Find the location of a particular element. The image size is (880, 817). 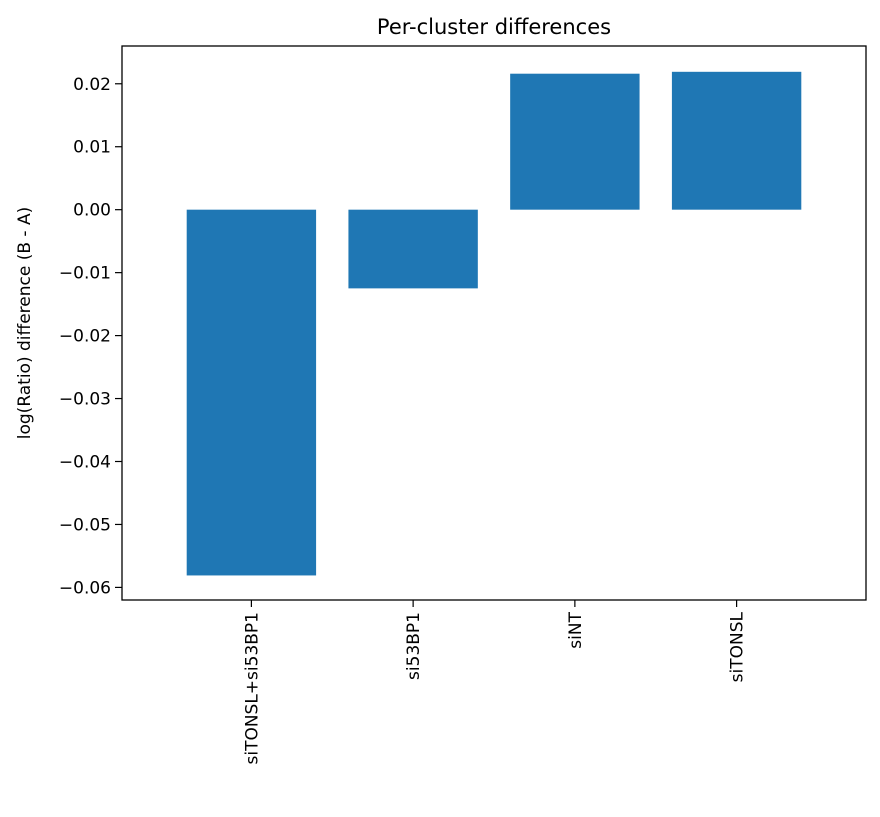

y-tick-label-6: −0.04 is located at coordinates (85, 463).